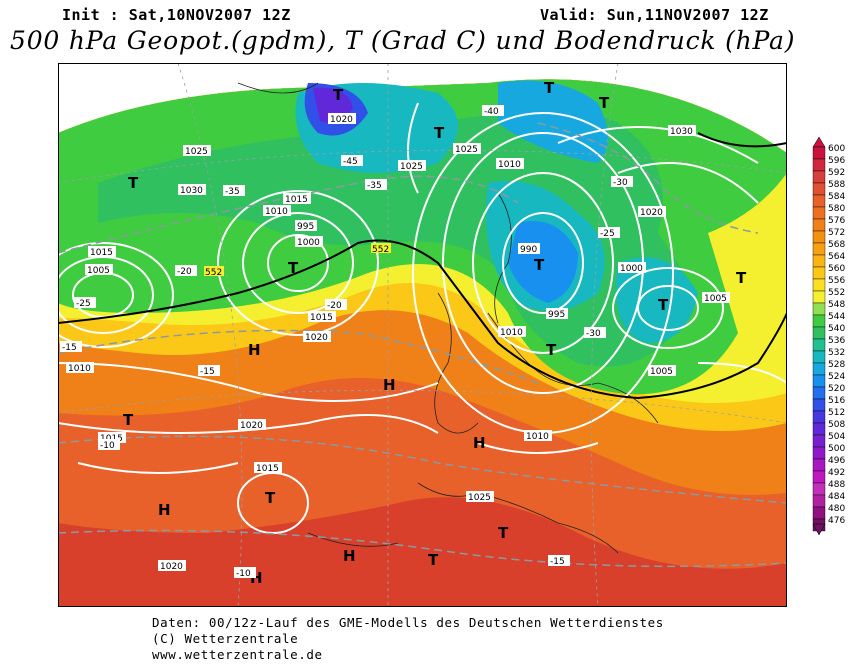 The width and height of the screenshot is (858, 671). I want to click on isobar-label: 990, so click(528, 250).